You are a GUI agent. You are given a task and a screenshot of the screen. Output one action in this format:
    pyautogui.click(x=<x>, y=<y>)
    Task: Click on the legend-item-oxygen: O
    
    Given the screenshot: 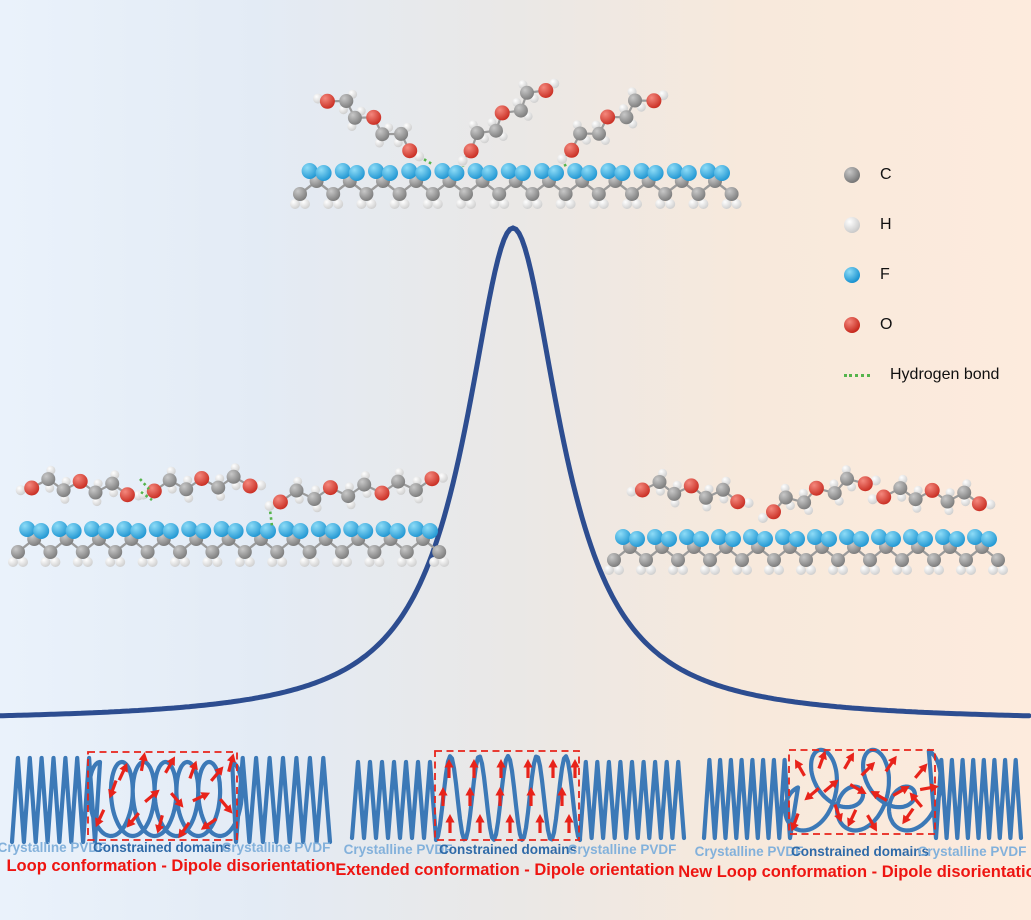 What is the action you would take?
    pyautogui.click(x=921, y=325)
    